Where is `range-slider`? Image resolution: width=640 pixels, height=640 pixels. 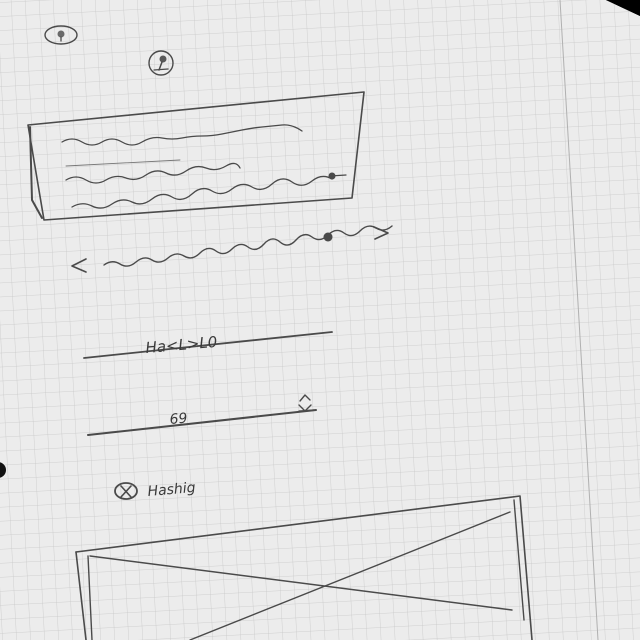
range-slider is located at coordinates (232, 249).